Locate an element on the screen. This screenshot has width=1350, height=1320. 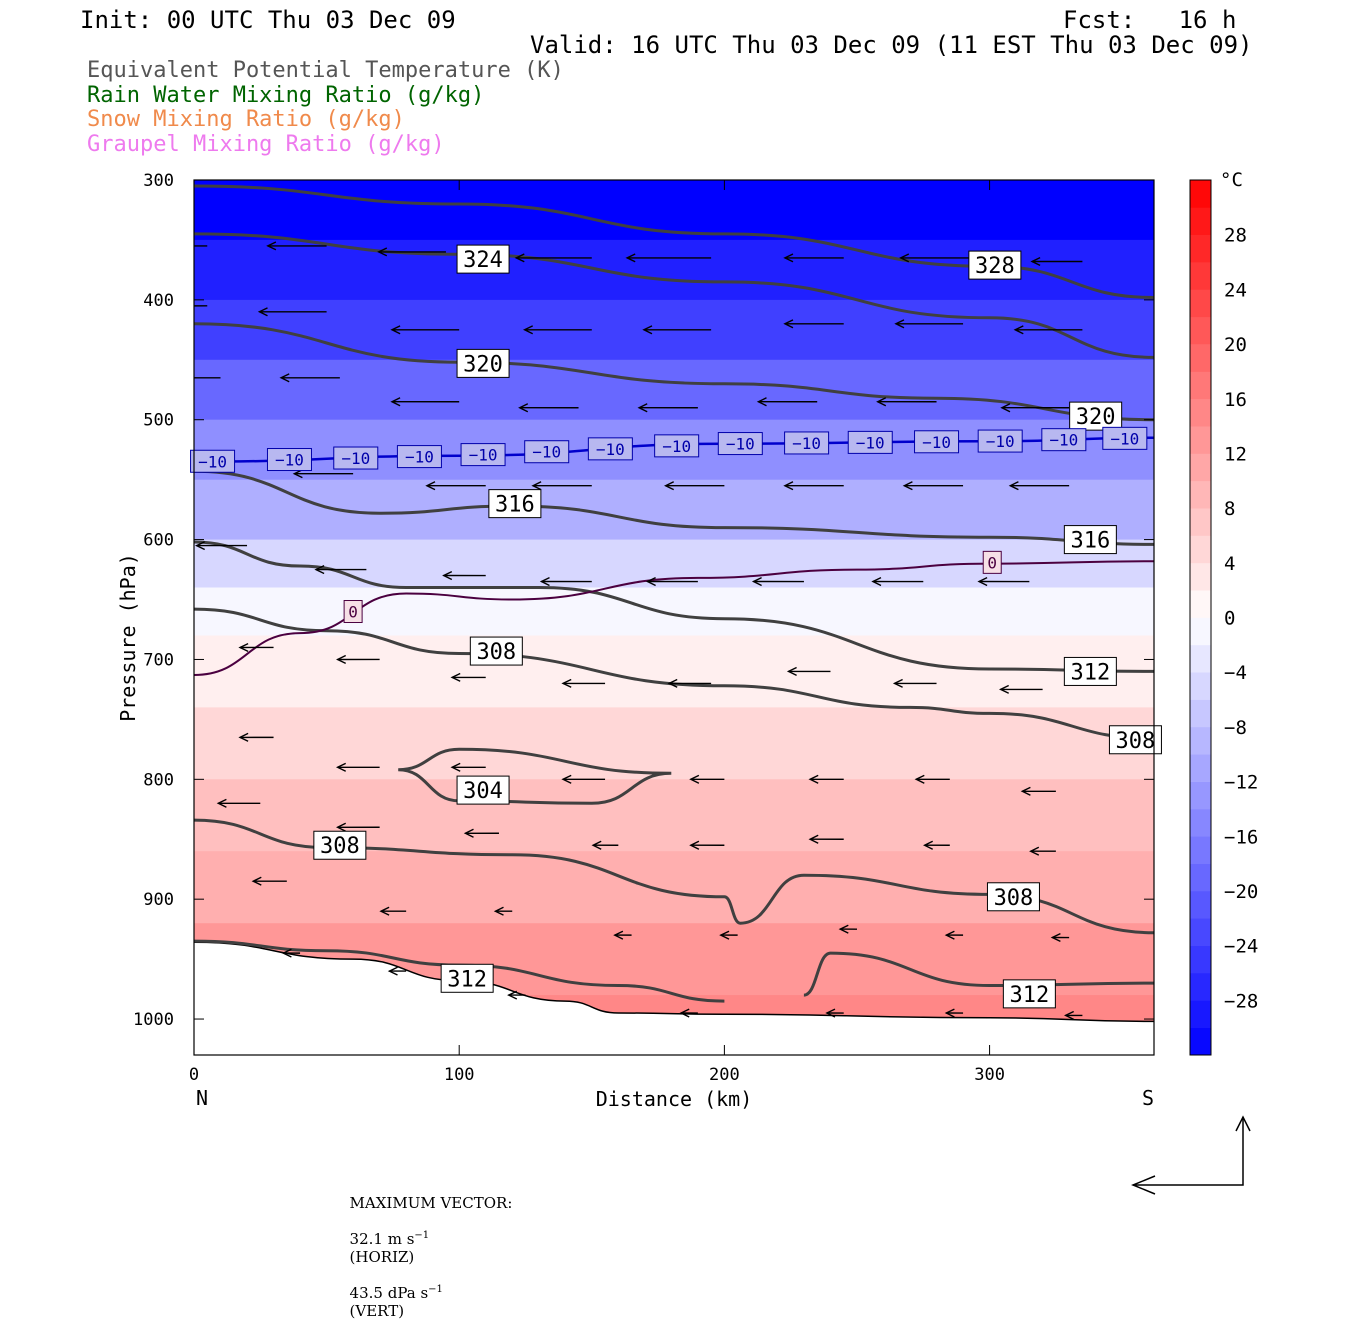
vert-tag: (VERT) is located at coordinates (377, 1311).